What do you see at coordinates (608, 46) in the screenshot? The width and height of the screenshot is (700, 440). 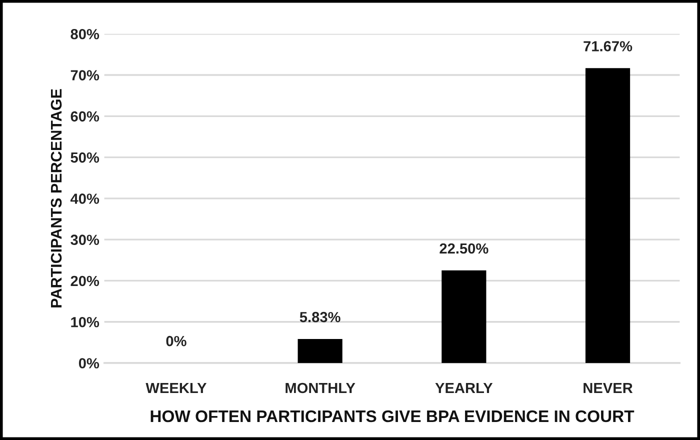 I see `data-label: 71.67%` at bounding box center [608, 46].